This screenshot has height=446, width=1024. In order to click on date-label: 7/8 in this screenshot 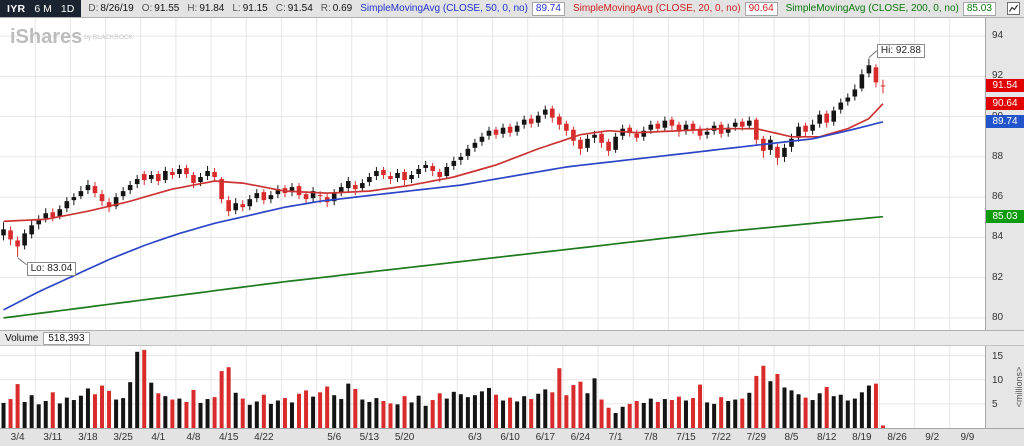, I will do `click(650, 437)`.